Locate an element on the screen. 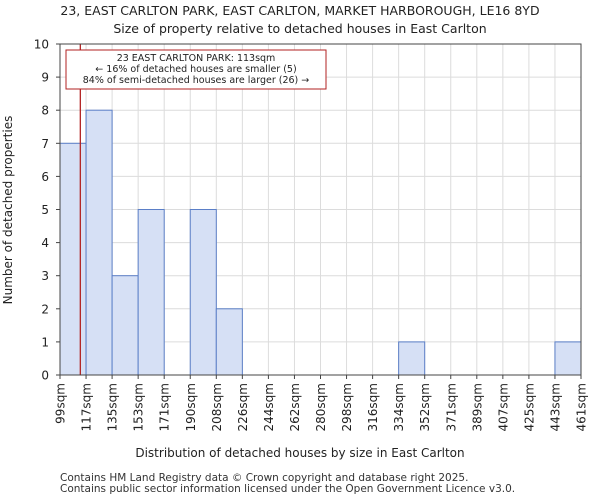  x-tick-label: 99sqm is located at coordinates (61, 403).